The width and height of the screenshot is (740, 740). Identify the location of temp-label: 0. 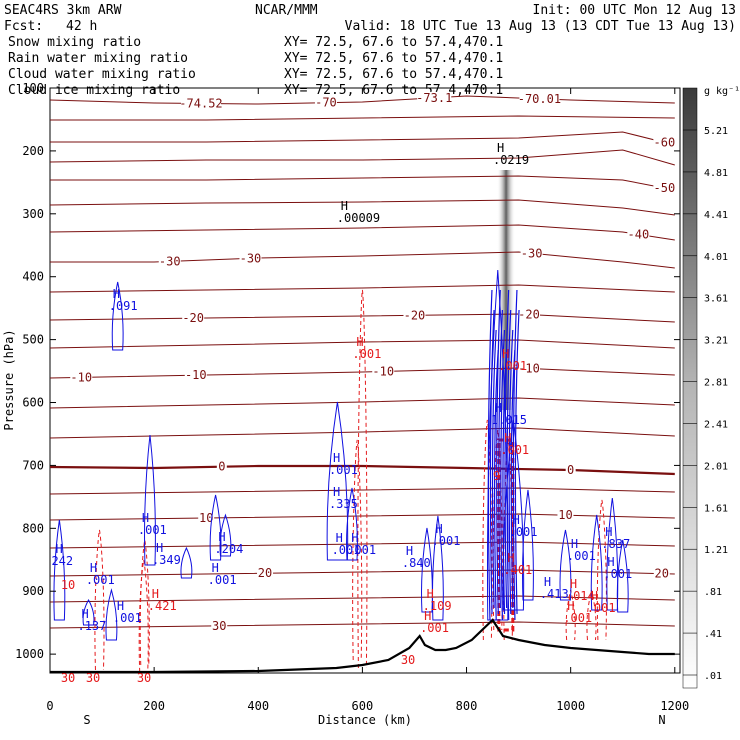
(221, 467).